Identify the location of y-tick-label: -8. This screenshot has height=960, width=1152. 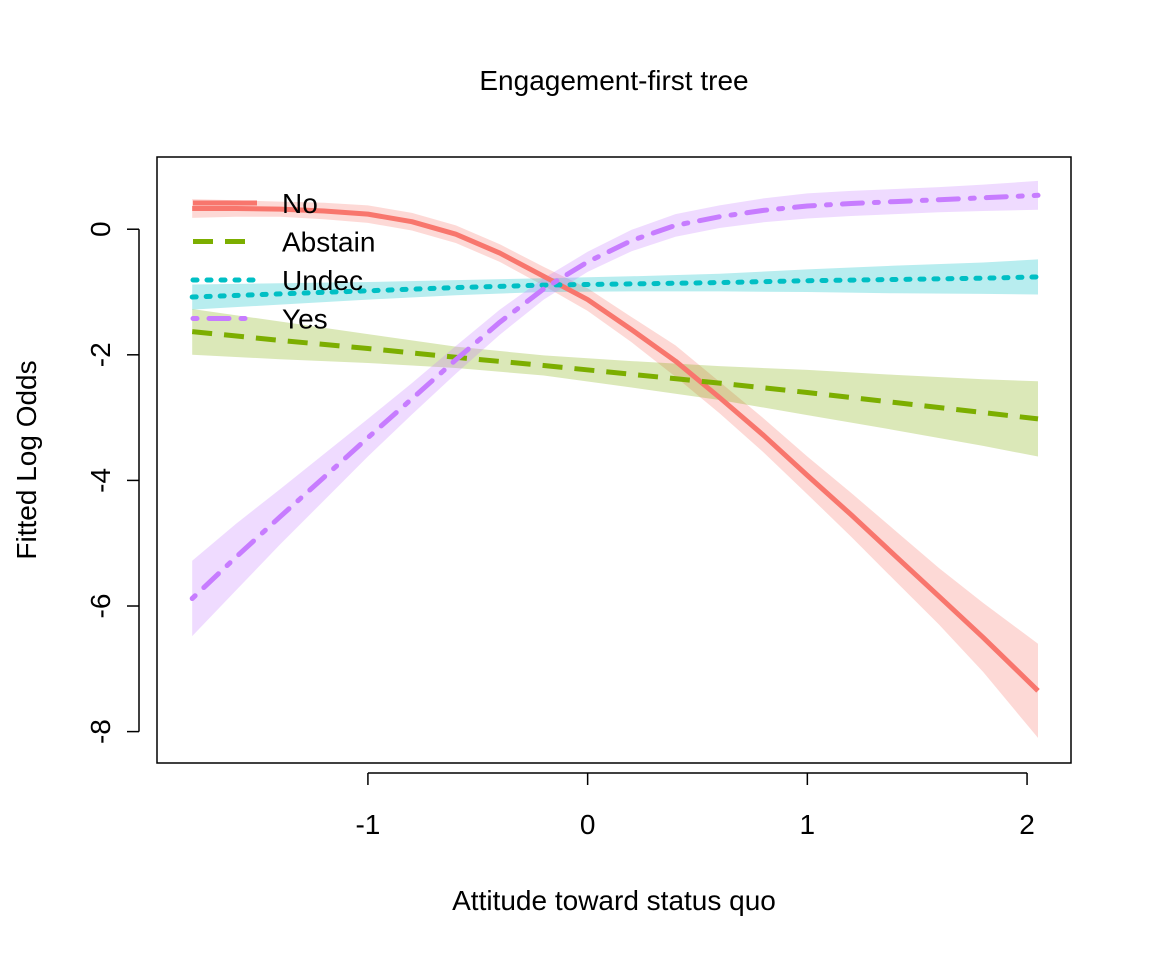
(100, 731).